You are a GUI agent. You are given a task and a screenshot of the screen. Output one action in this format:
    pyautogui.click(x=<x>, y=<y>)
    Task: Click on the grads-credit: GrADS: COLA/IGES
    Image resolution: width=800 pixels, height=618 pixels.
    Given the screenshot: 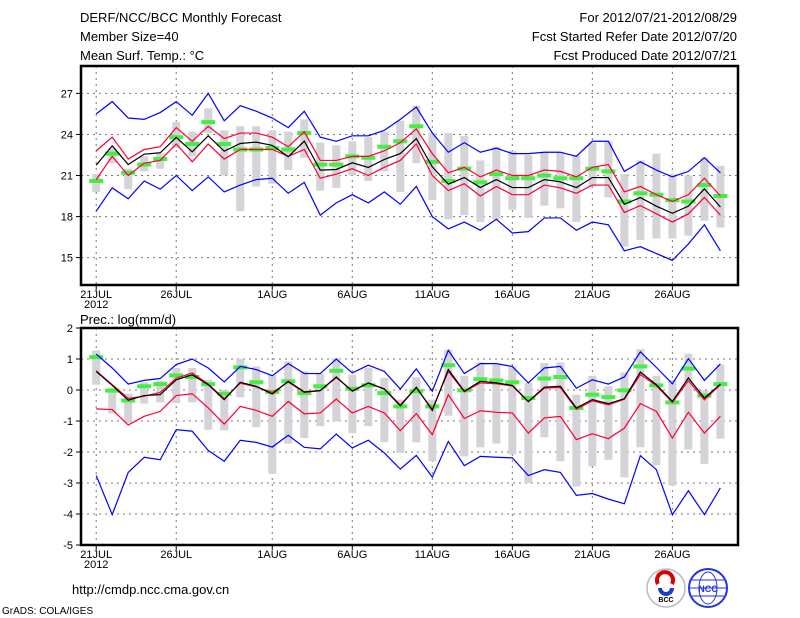 What is the action you would take?
    pyautogui.click(x=47, y=611)
    